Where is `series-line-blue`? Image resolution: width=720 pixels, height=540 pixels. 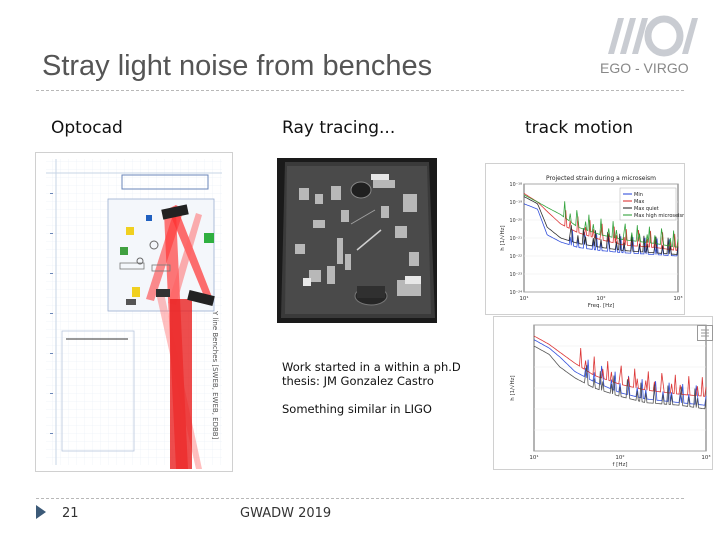
series-line-blue is located at coordinates (620, 372).